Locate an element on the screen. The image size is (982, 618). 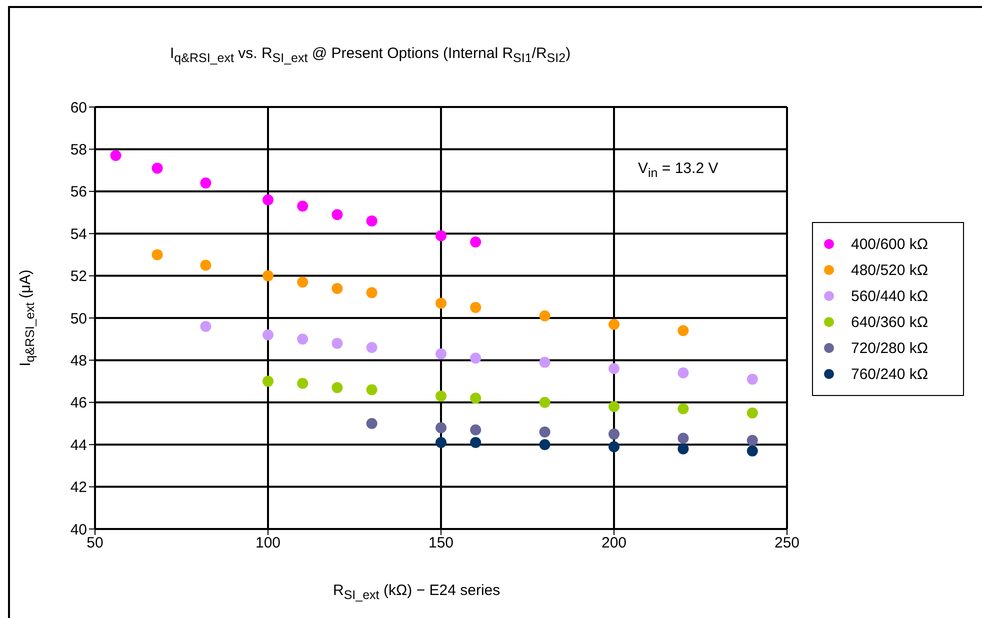
x-tick-label: 50 is located at coordinates (95, 543).